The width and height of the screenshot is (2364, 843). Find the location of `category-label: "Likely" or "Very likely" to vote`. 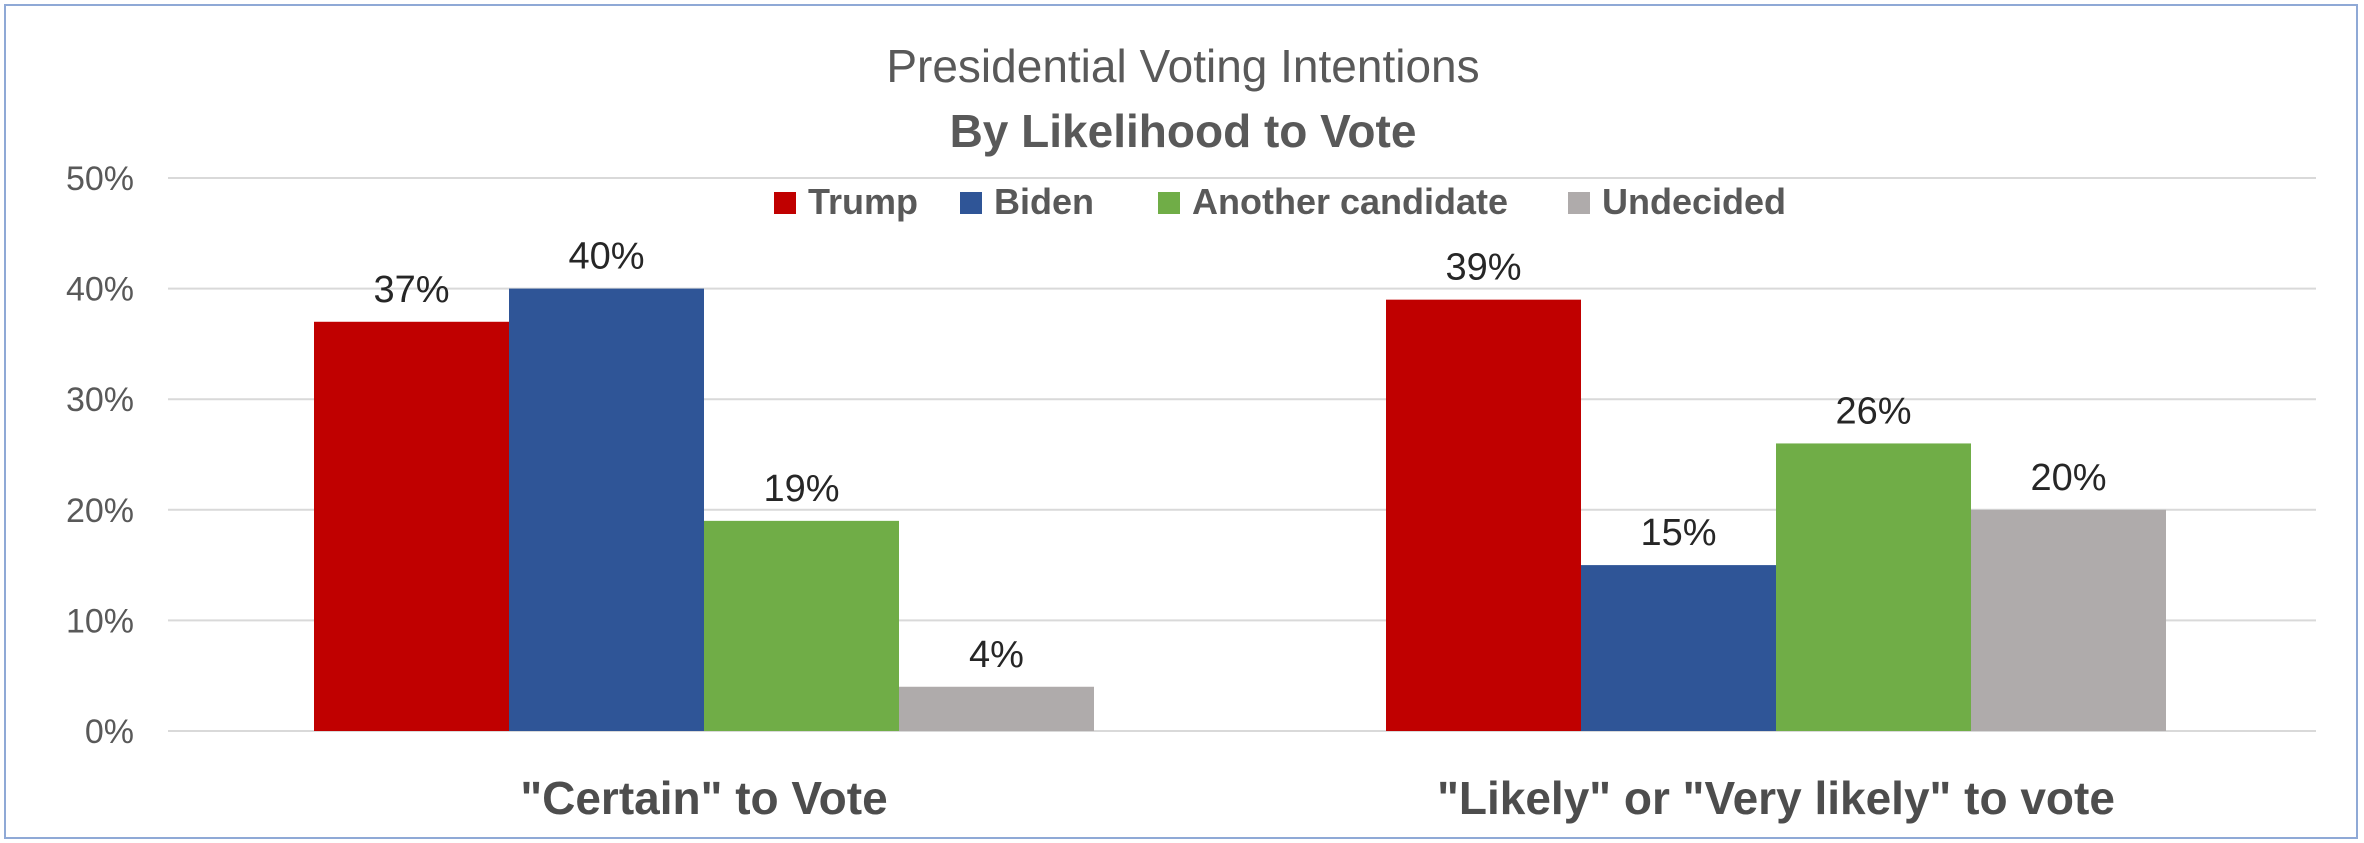

category-label: "Likely" or "Very likely" to vote is located at coordinates (1776, 798).